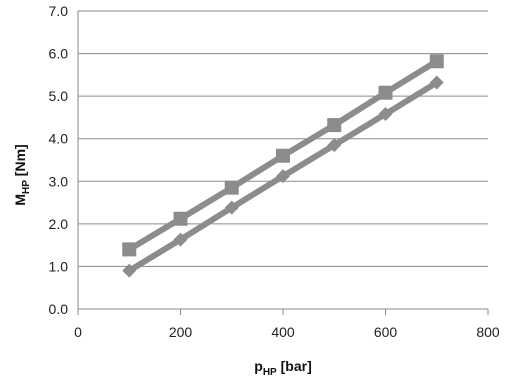 This screenshot has width=508, height=383. I want to click on y-tick-label: 5.0, so click(59, 96).